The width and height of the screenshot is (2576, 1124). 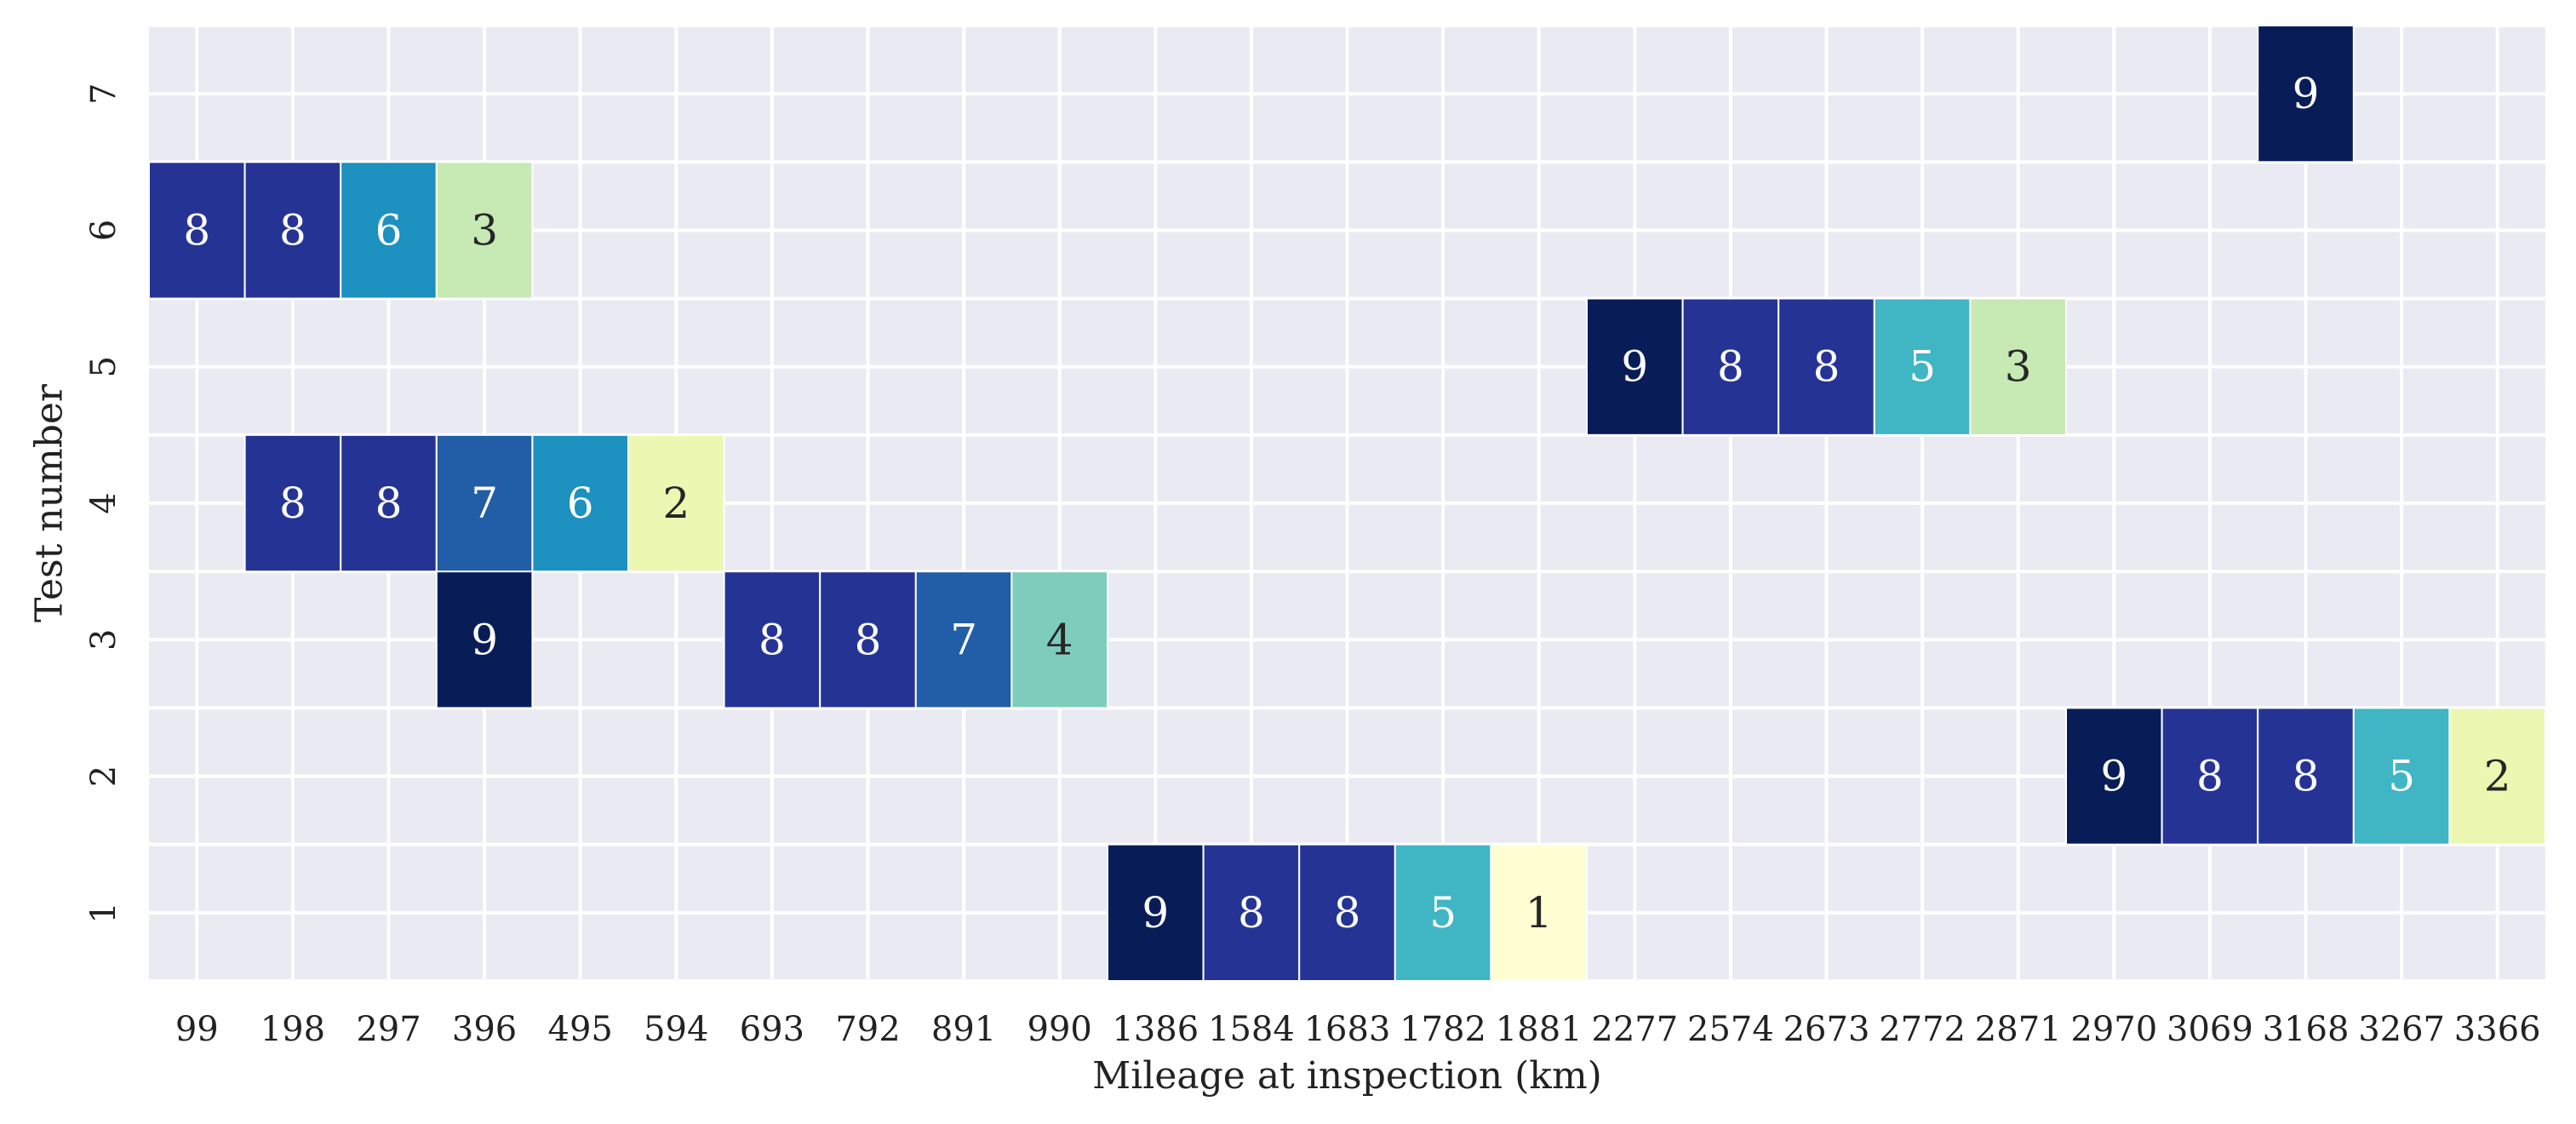 I want to click on x-tick-label: 3069, so click(x=2210, y=1029).